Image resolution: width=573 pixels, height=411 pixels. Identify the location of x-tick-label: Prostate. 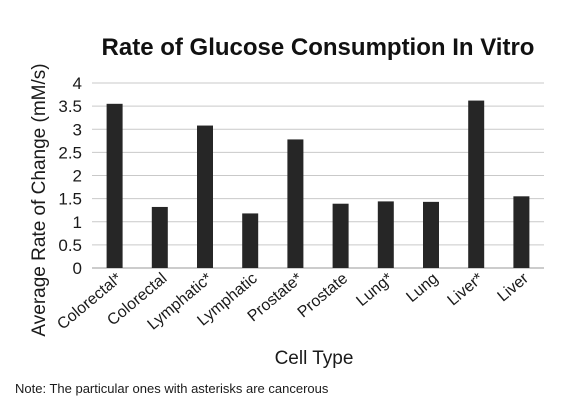
(323, 295).